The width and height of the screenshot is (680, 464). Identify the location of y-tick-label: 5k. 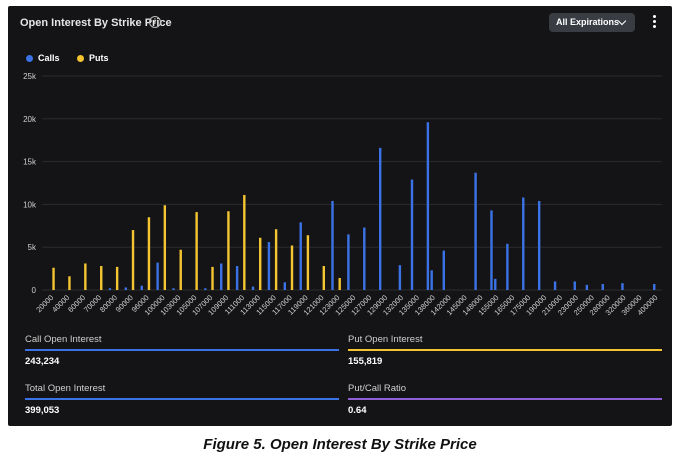
(32, 247).